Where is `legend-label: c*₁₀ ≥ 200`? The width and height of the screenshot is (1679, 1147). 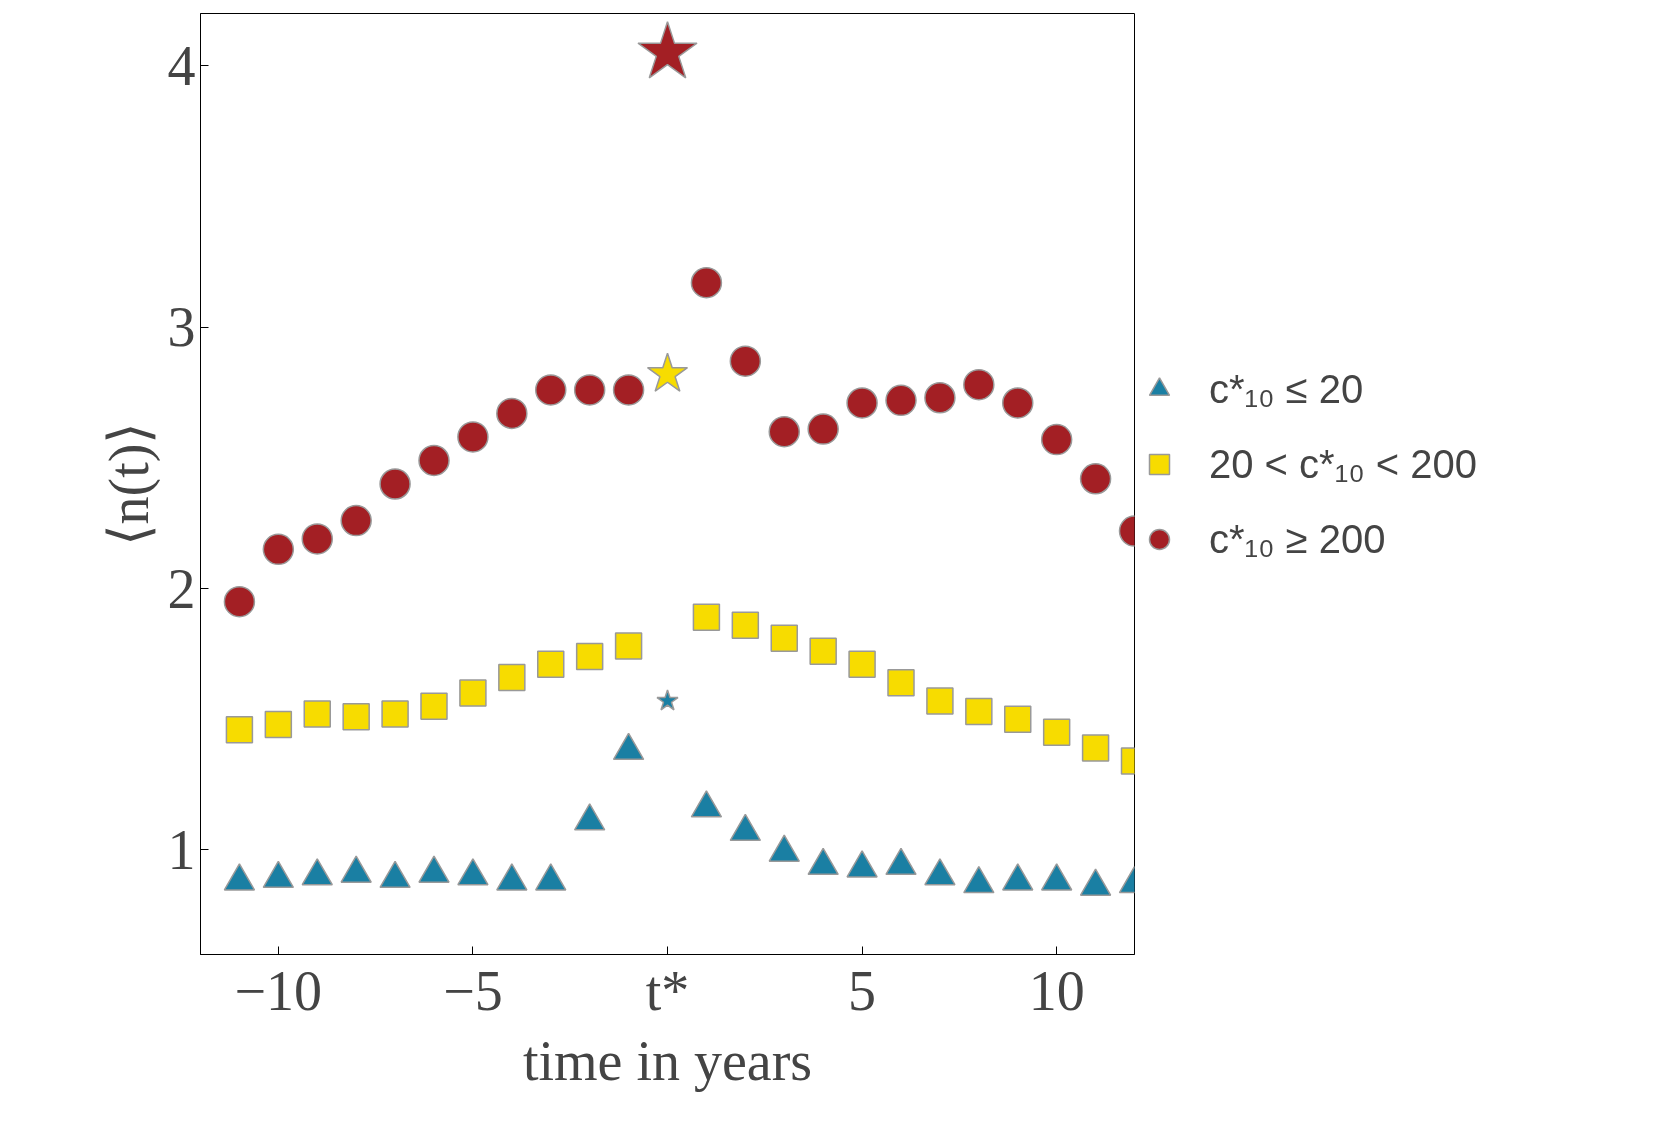
legend-label: c*₁₀ ≥ 200 is located at coordinates (1297, 539).